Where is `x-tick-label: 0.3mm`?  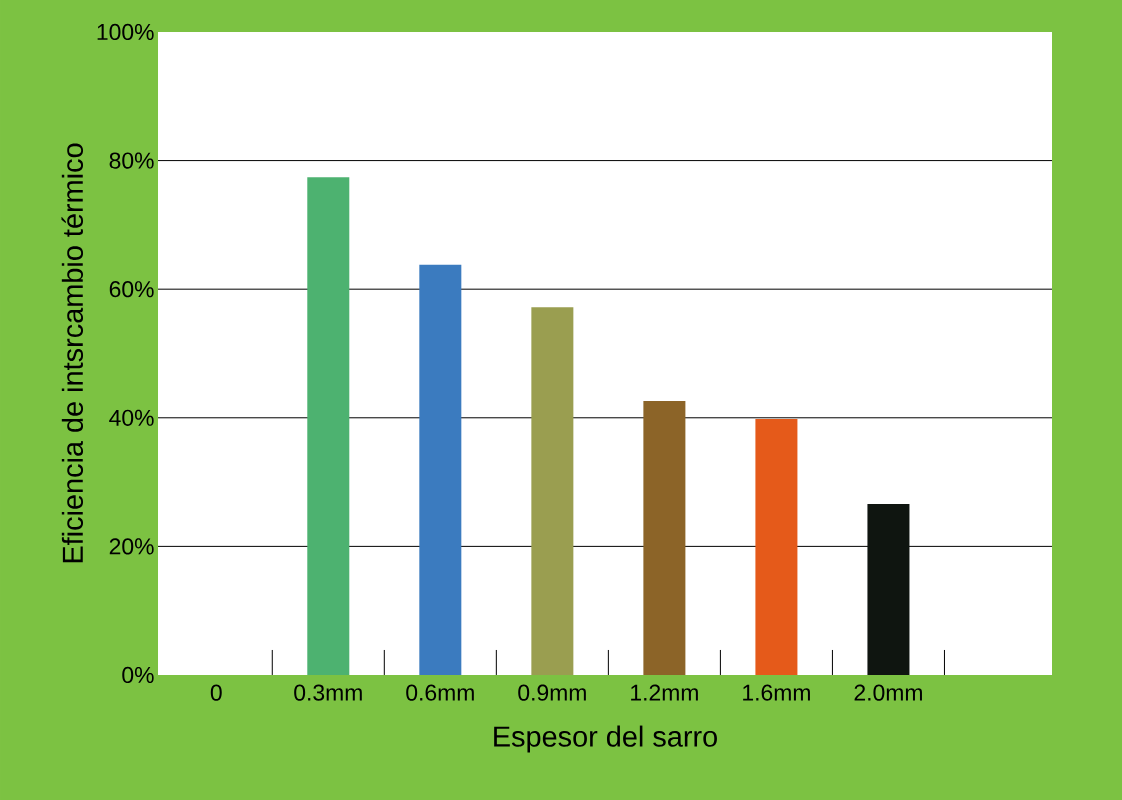 x-tick-label: 0.3mm is located at coordinates (328, 692).